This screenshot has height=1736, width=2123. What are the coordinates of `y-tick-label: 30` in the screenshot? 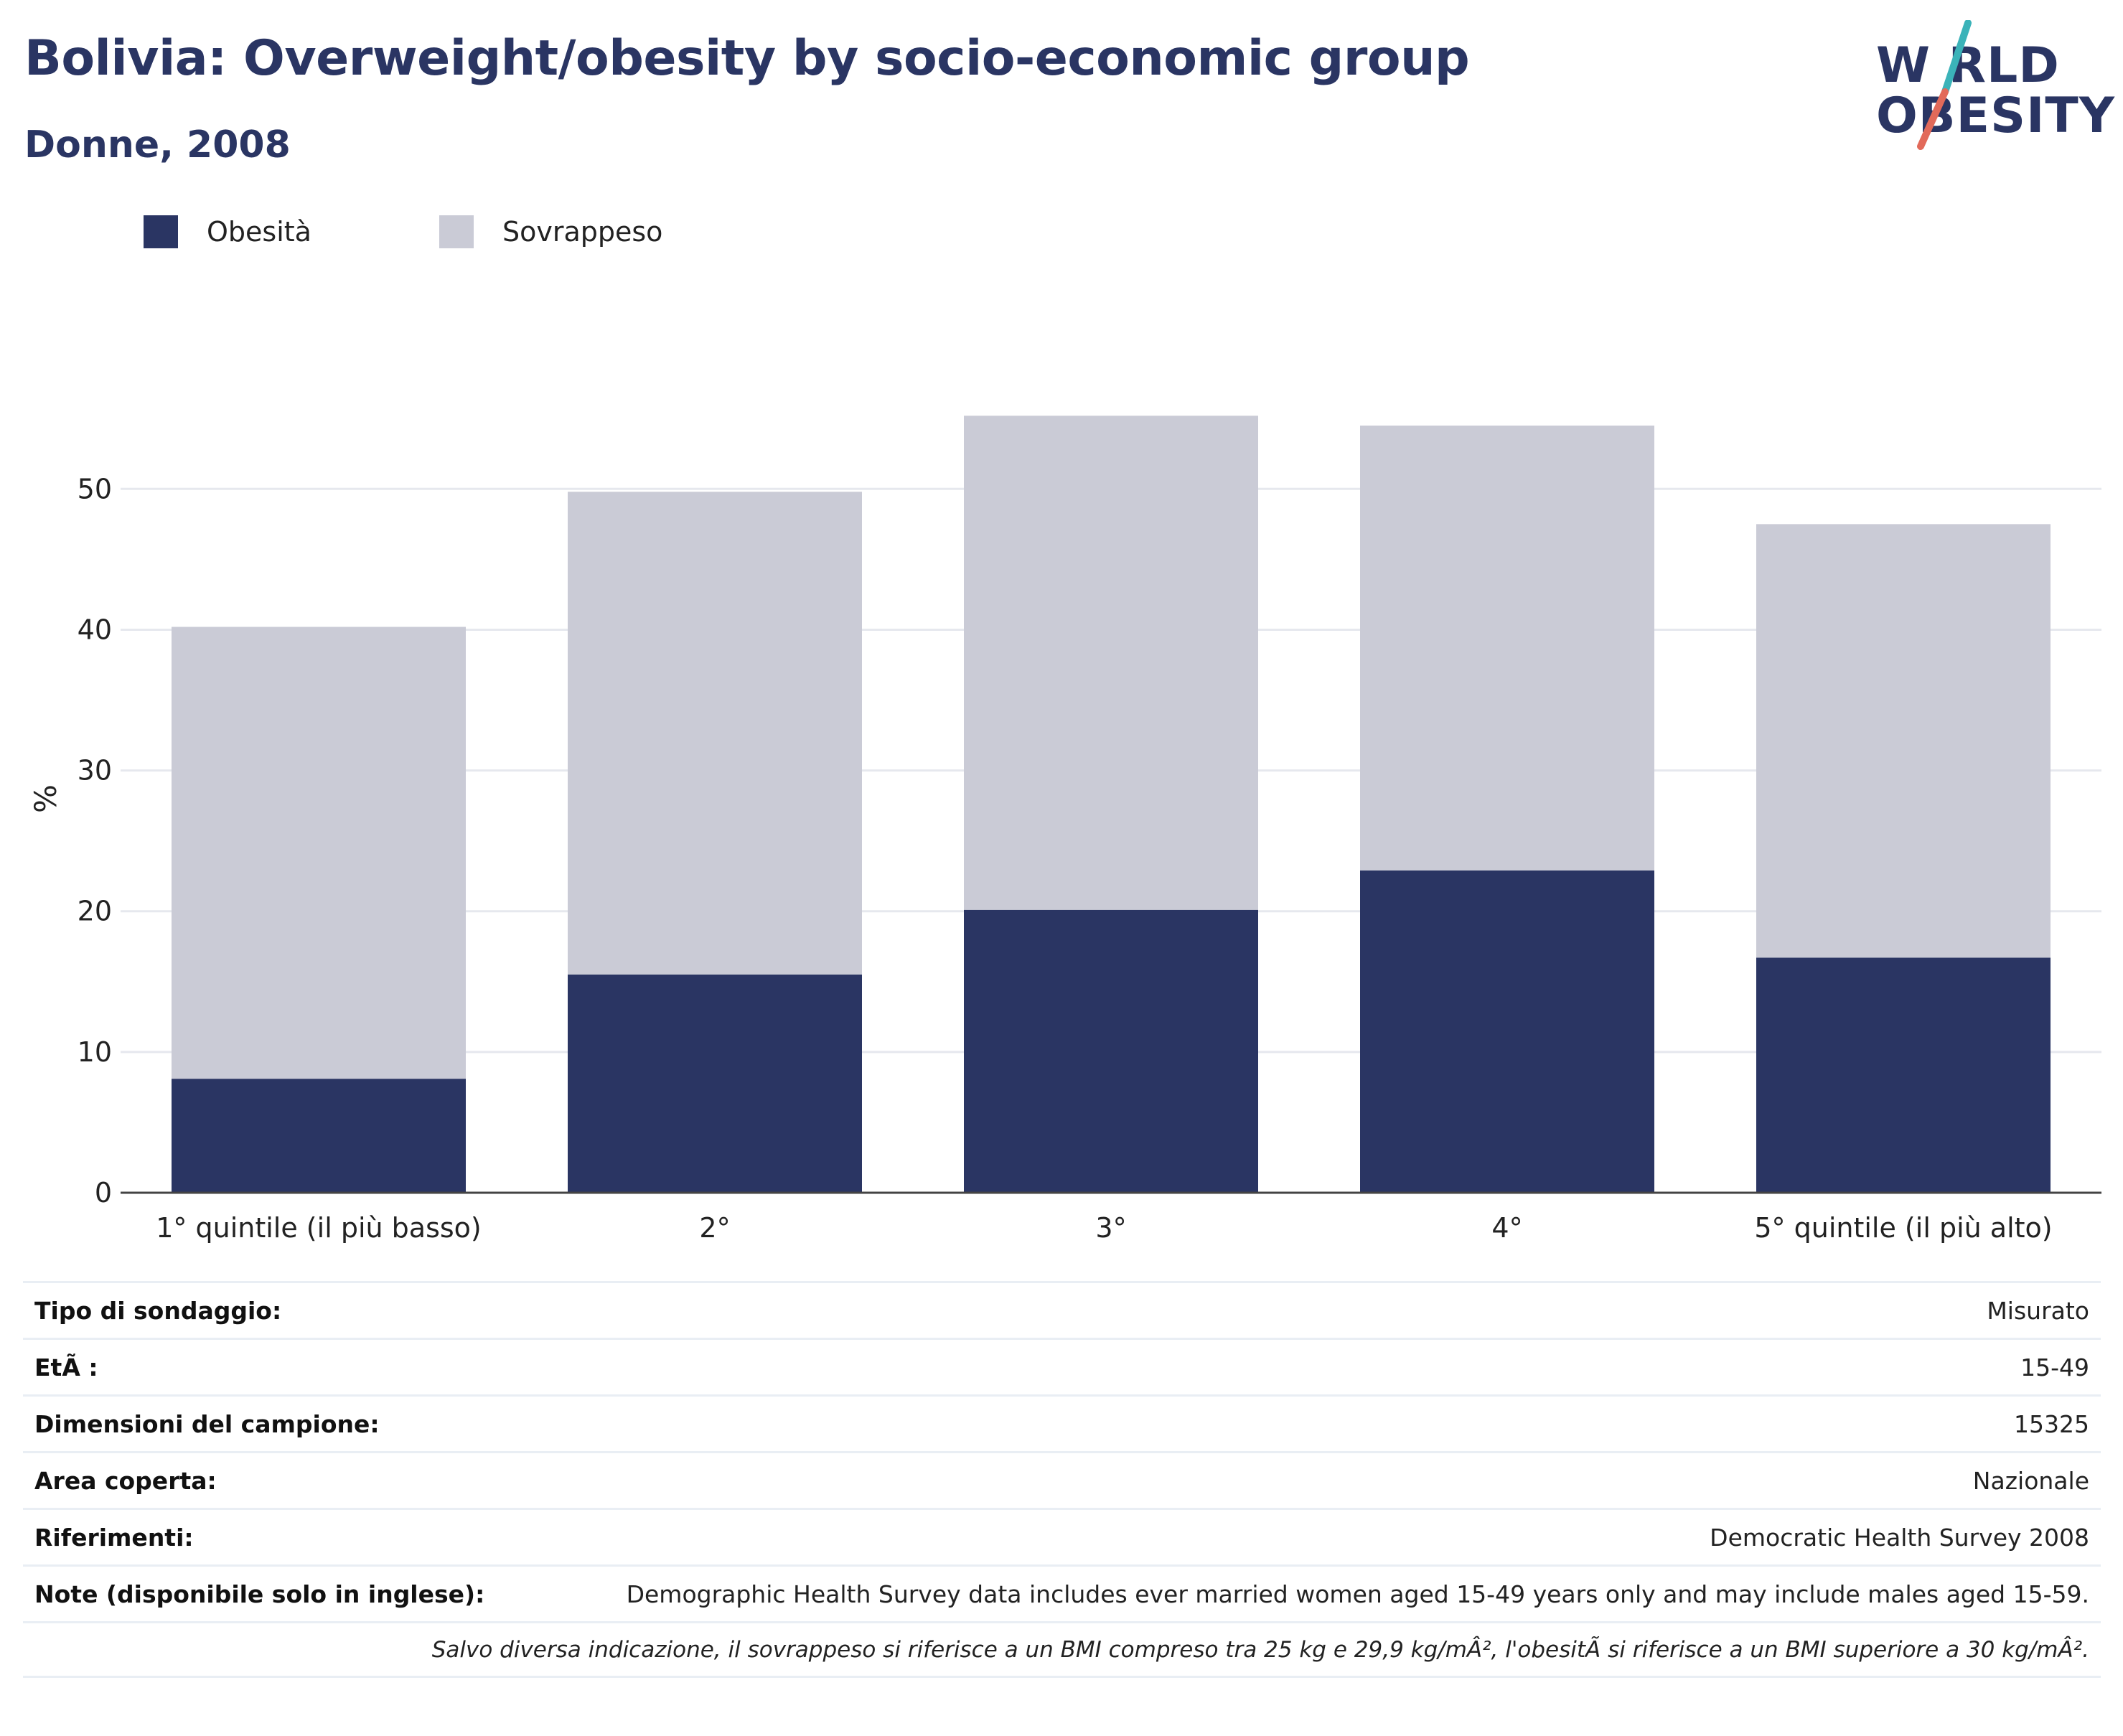 It's located at (95, 771).